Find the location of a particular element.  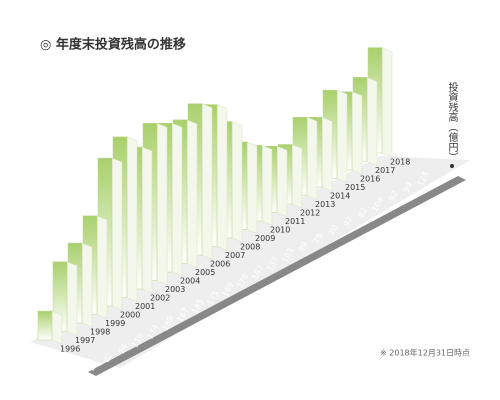

x-tick-label: 2013 is located at coordinates (325, 204).